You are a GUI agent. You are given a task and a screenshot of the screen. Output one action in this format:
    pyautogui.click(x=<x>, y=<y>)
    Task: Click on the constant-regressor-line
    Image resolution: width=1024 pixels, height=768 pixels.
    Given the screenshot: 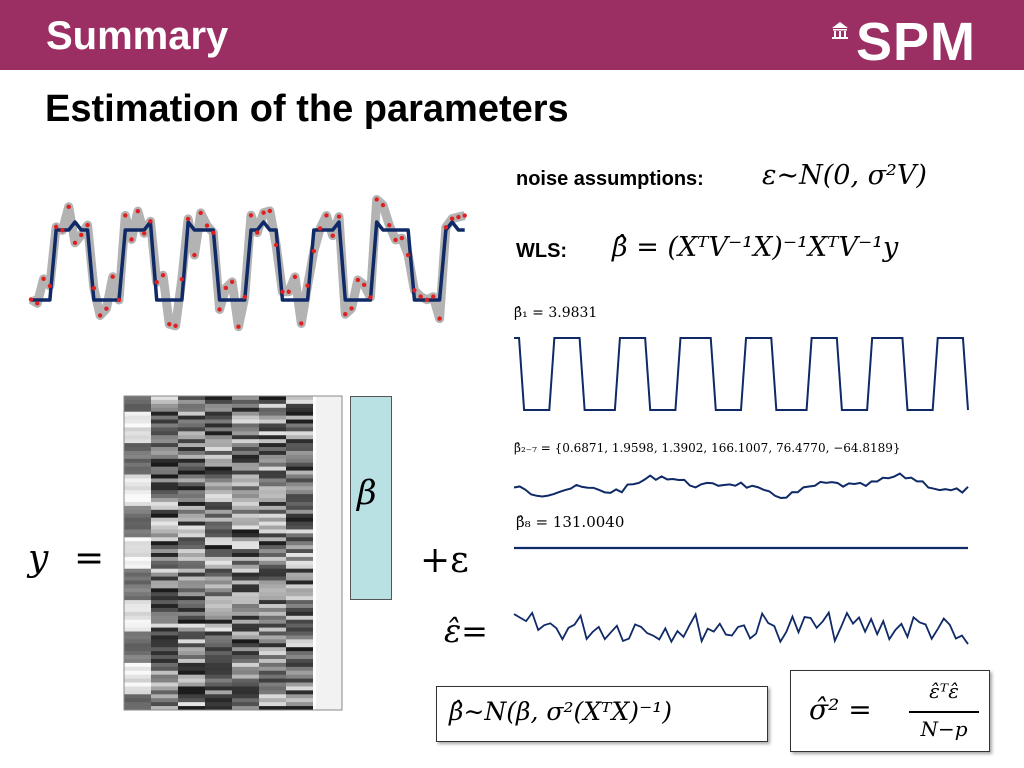 What is the action you would take?
    pyautogui.click(x=741, y=548)
    